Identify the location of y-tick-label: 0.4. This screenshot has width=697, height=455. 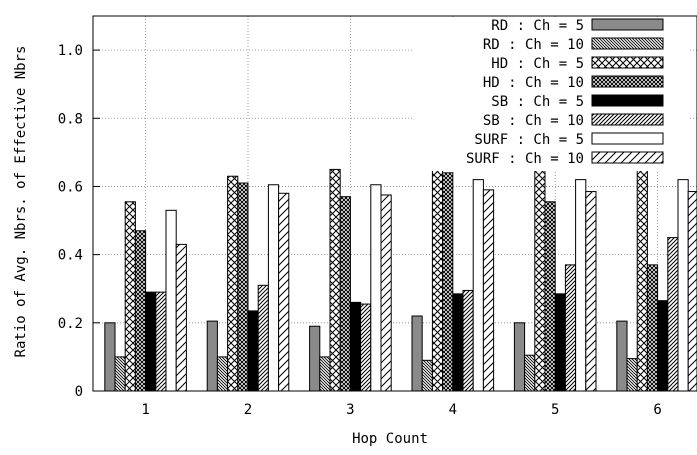
(70, 256).